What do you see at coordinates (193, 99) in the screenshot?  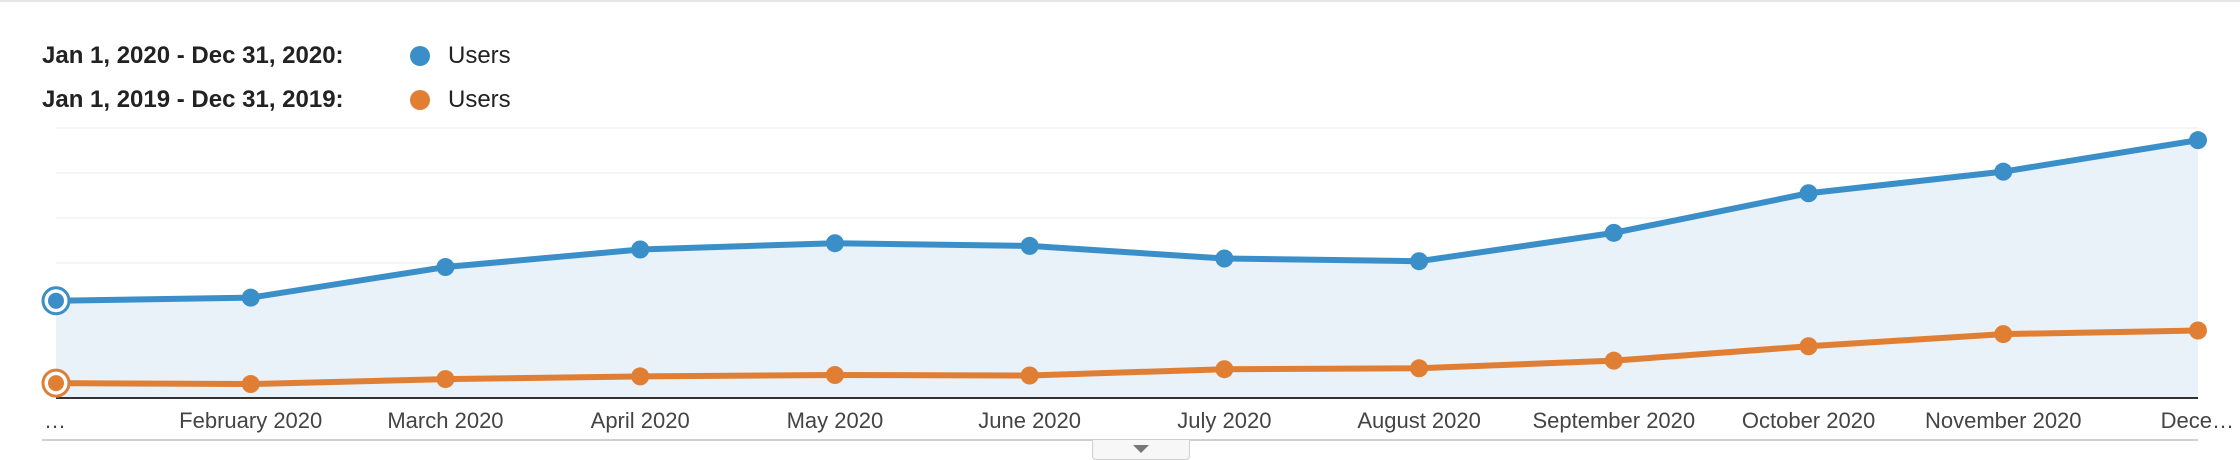 I see `legend-range-previous: Jan 1, 2019 - Dec 31, 2019:` at bounding box center [193, 99].